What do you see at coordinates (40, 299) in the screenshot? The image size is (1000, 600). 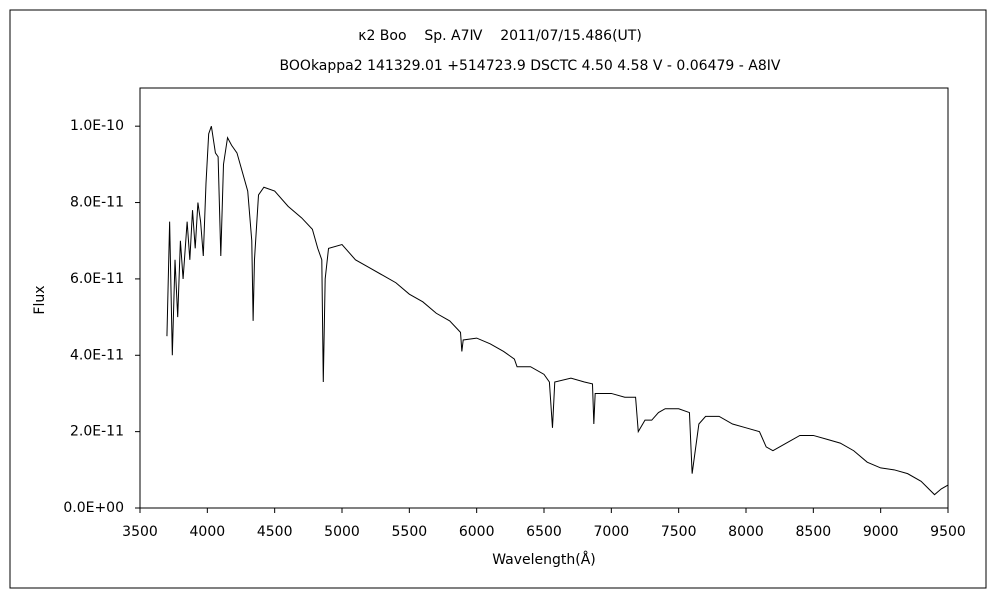 I see `y-axis-label: Flux` at bounding box center [40, 299].